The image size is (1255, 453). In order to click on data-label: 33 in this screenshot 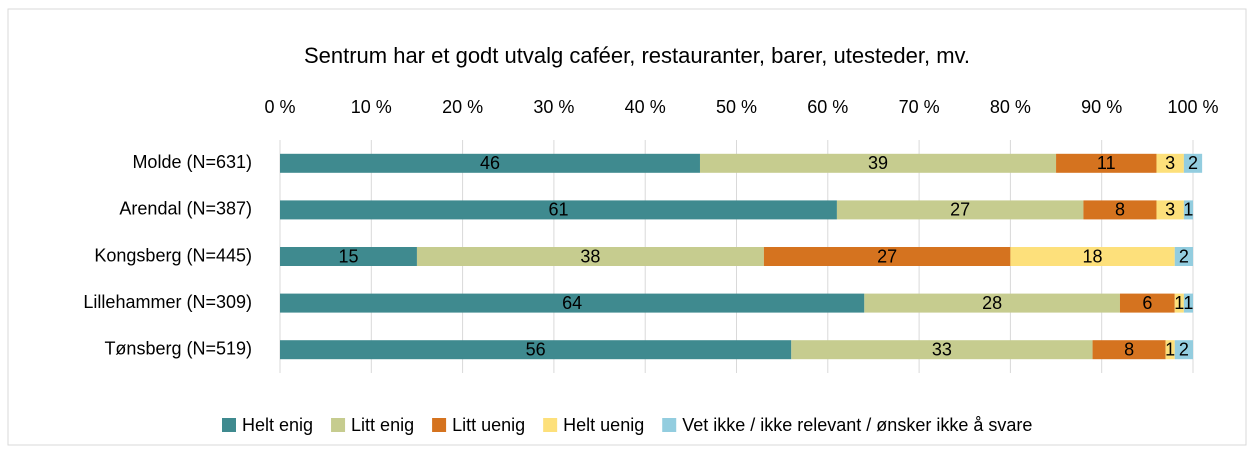, I will do `click(942, 349)`.